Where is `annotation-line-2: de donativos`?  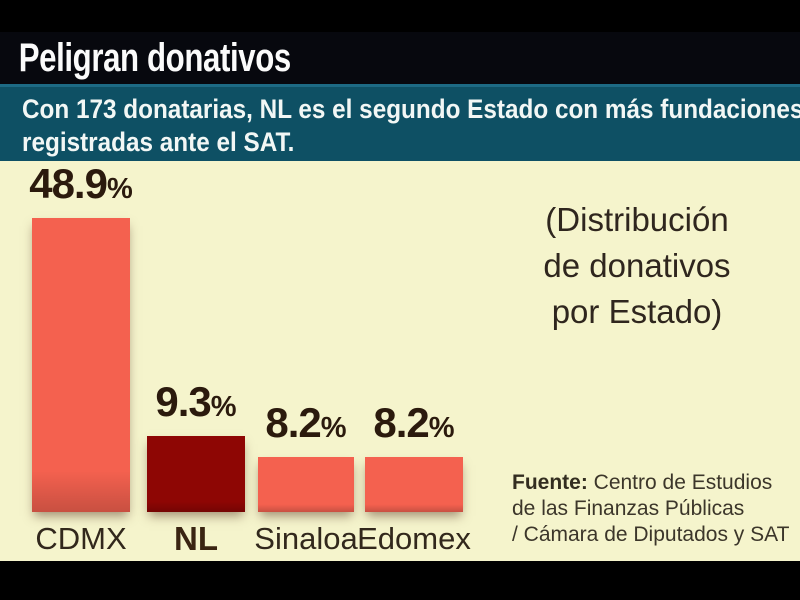 annotation-line-2: de donativos is located at coordinates (637, 265).